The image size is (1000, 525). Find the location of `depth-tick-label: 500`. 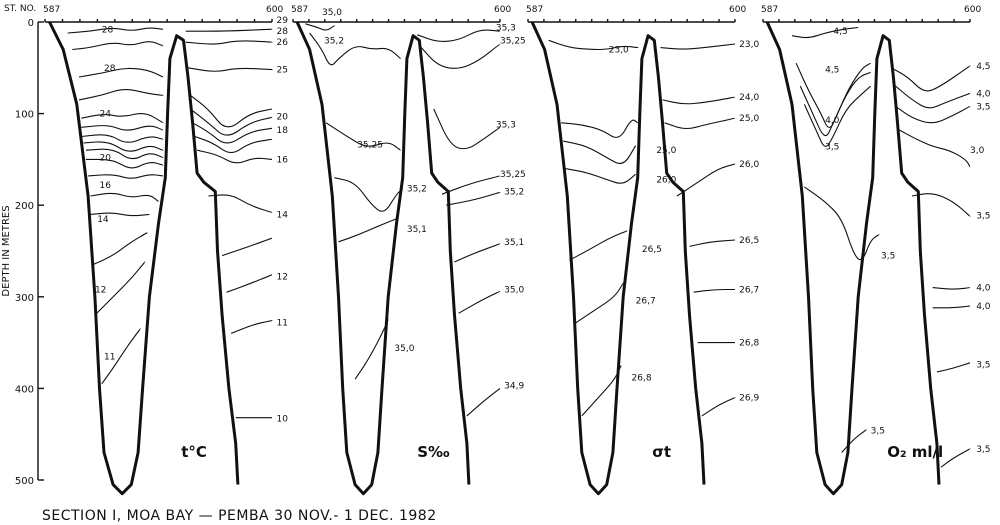

depth-tick-label: 500 is located at coordinates (24, 481).